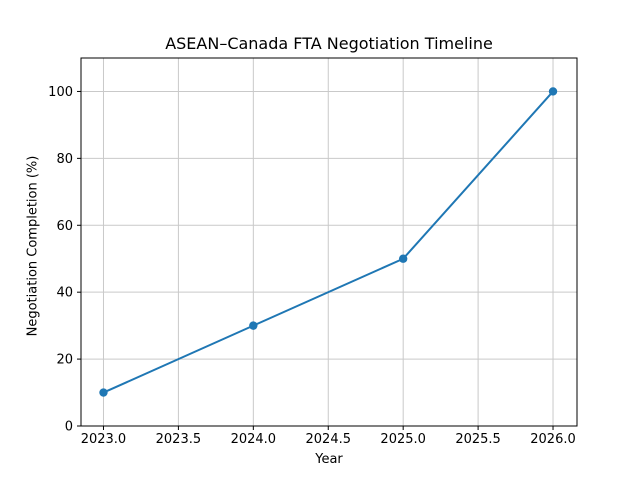 The width and height of the screenshot is (640, 480). Describe the element at coordinates (60, 92) in the screenshot. I see `y-tick-label: 100` at that location.